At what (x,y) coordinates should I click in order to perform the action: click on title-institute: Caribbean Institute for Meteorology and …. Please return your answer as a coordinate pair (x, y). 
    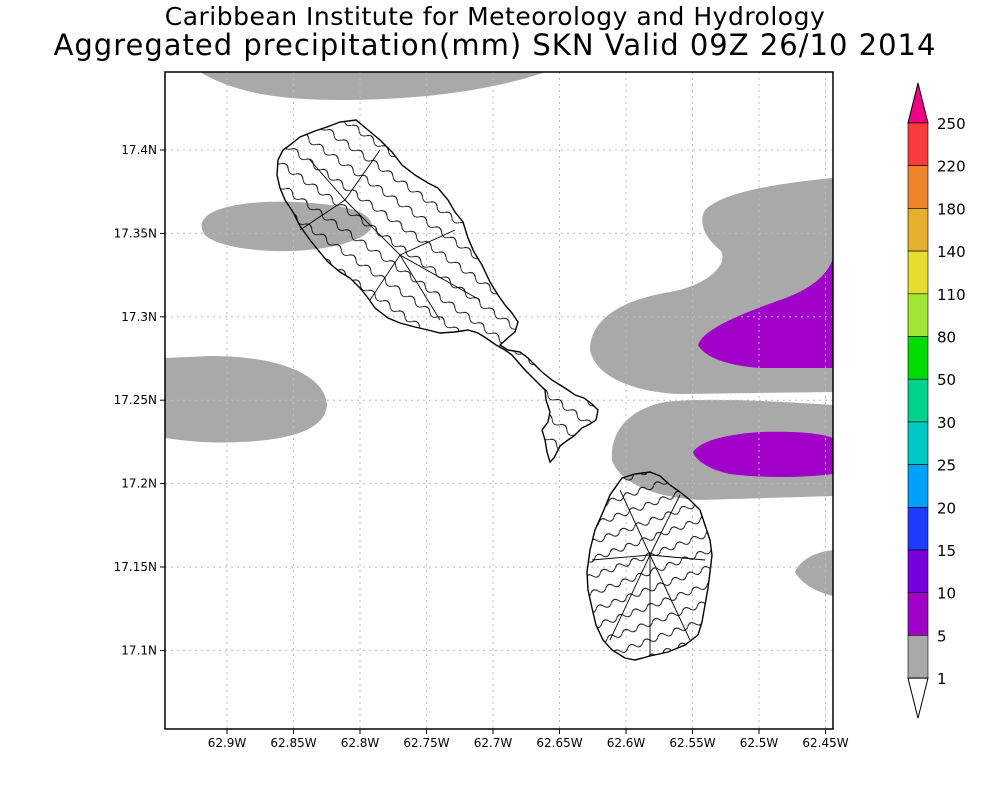
    Looking at the image, I should click on (495, 16).